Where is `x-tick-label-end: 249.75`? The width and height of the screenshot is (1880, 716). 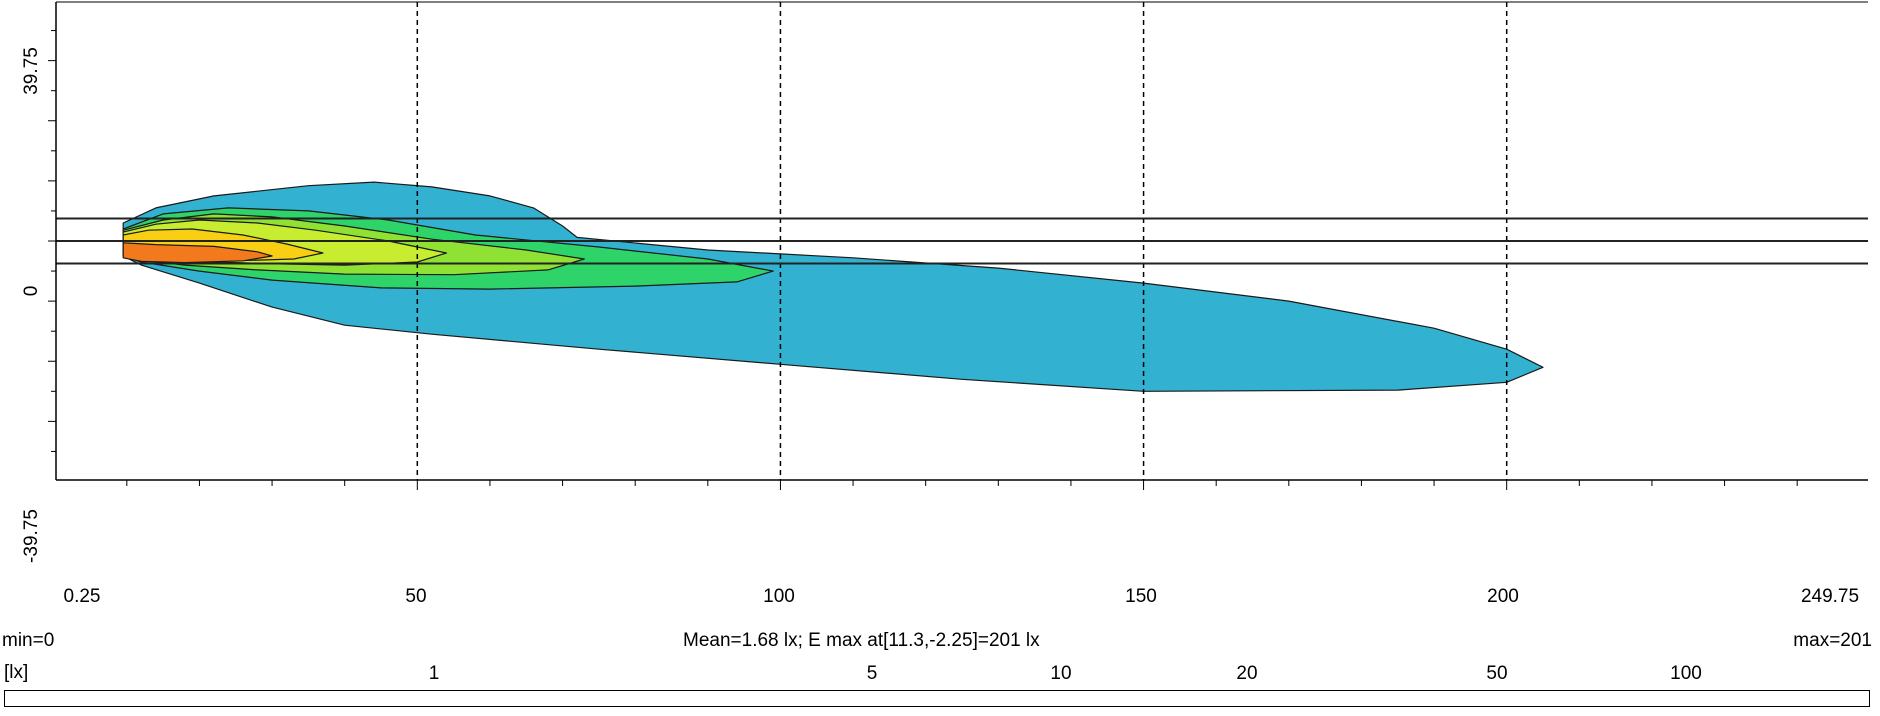 x-tick-label-end: 249.75 is located at coordinates (1830, 596).